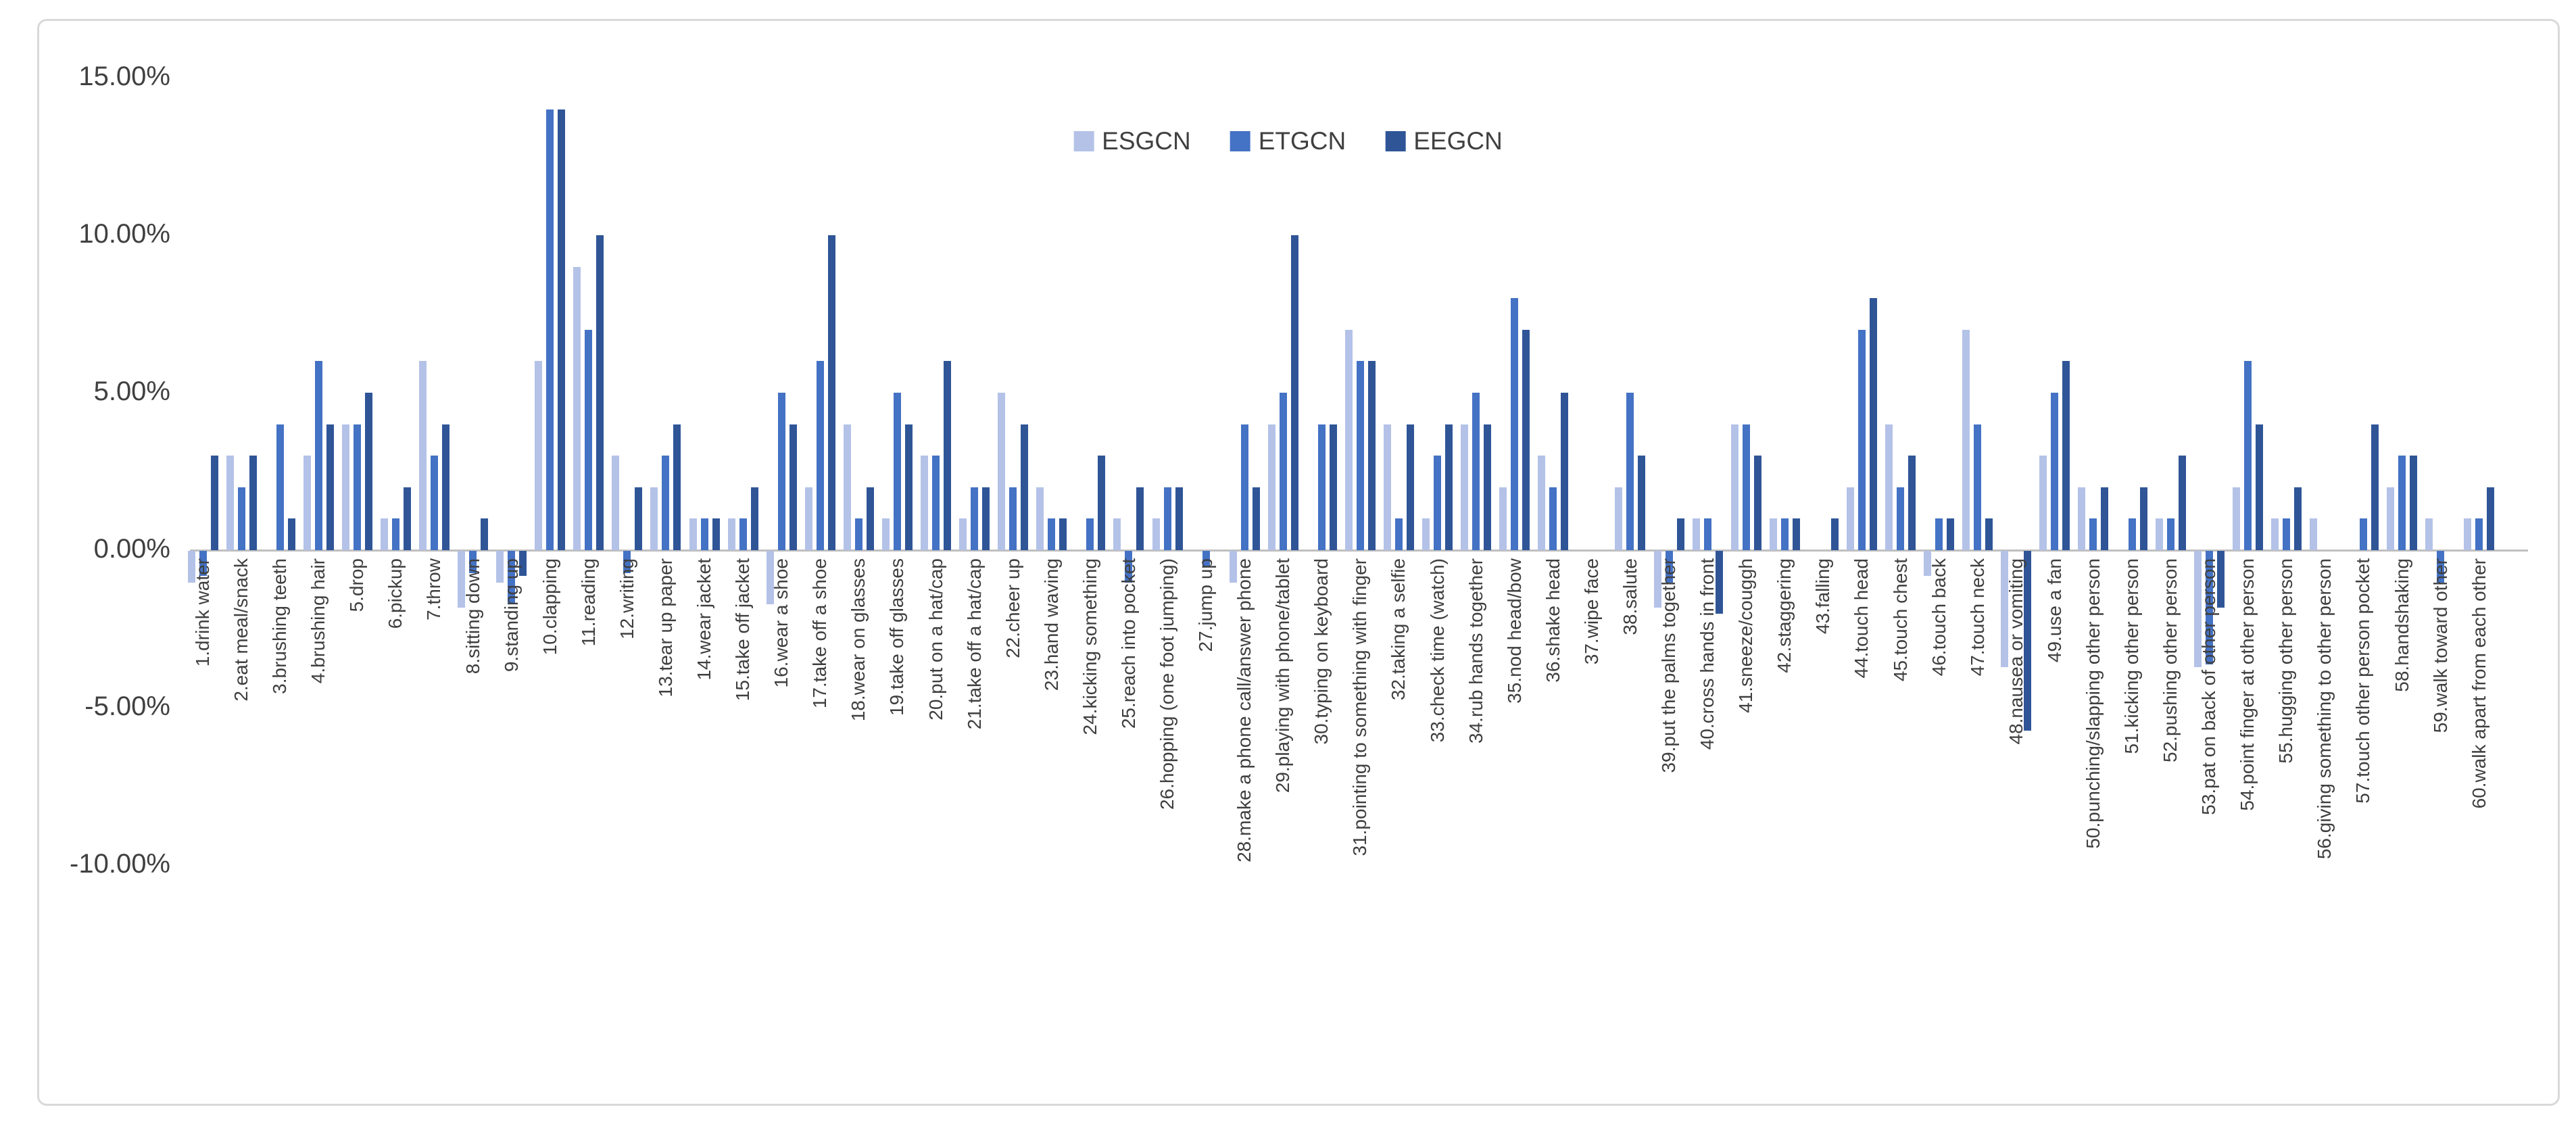  Describe the element at coordinates (1102, 503) in the screenshot. I see `bar-eegcn-cat24` at that location.